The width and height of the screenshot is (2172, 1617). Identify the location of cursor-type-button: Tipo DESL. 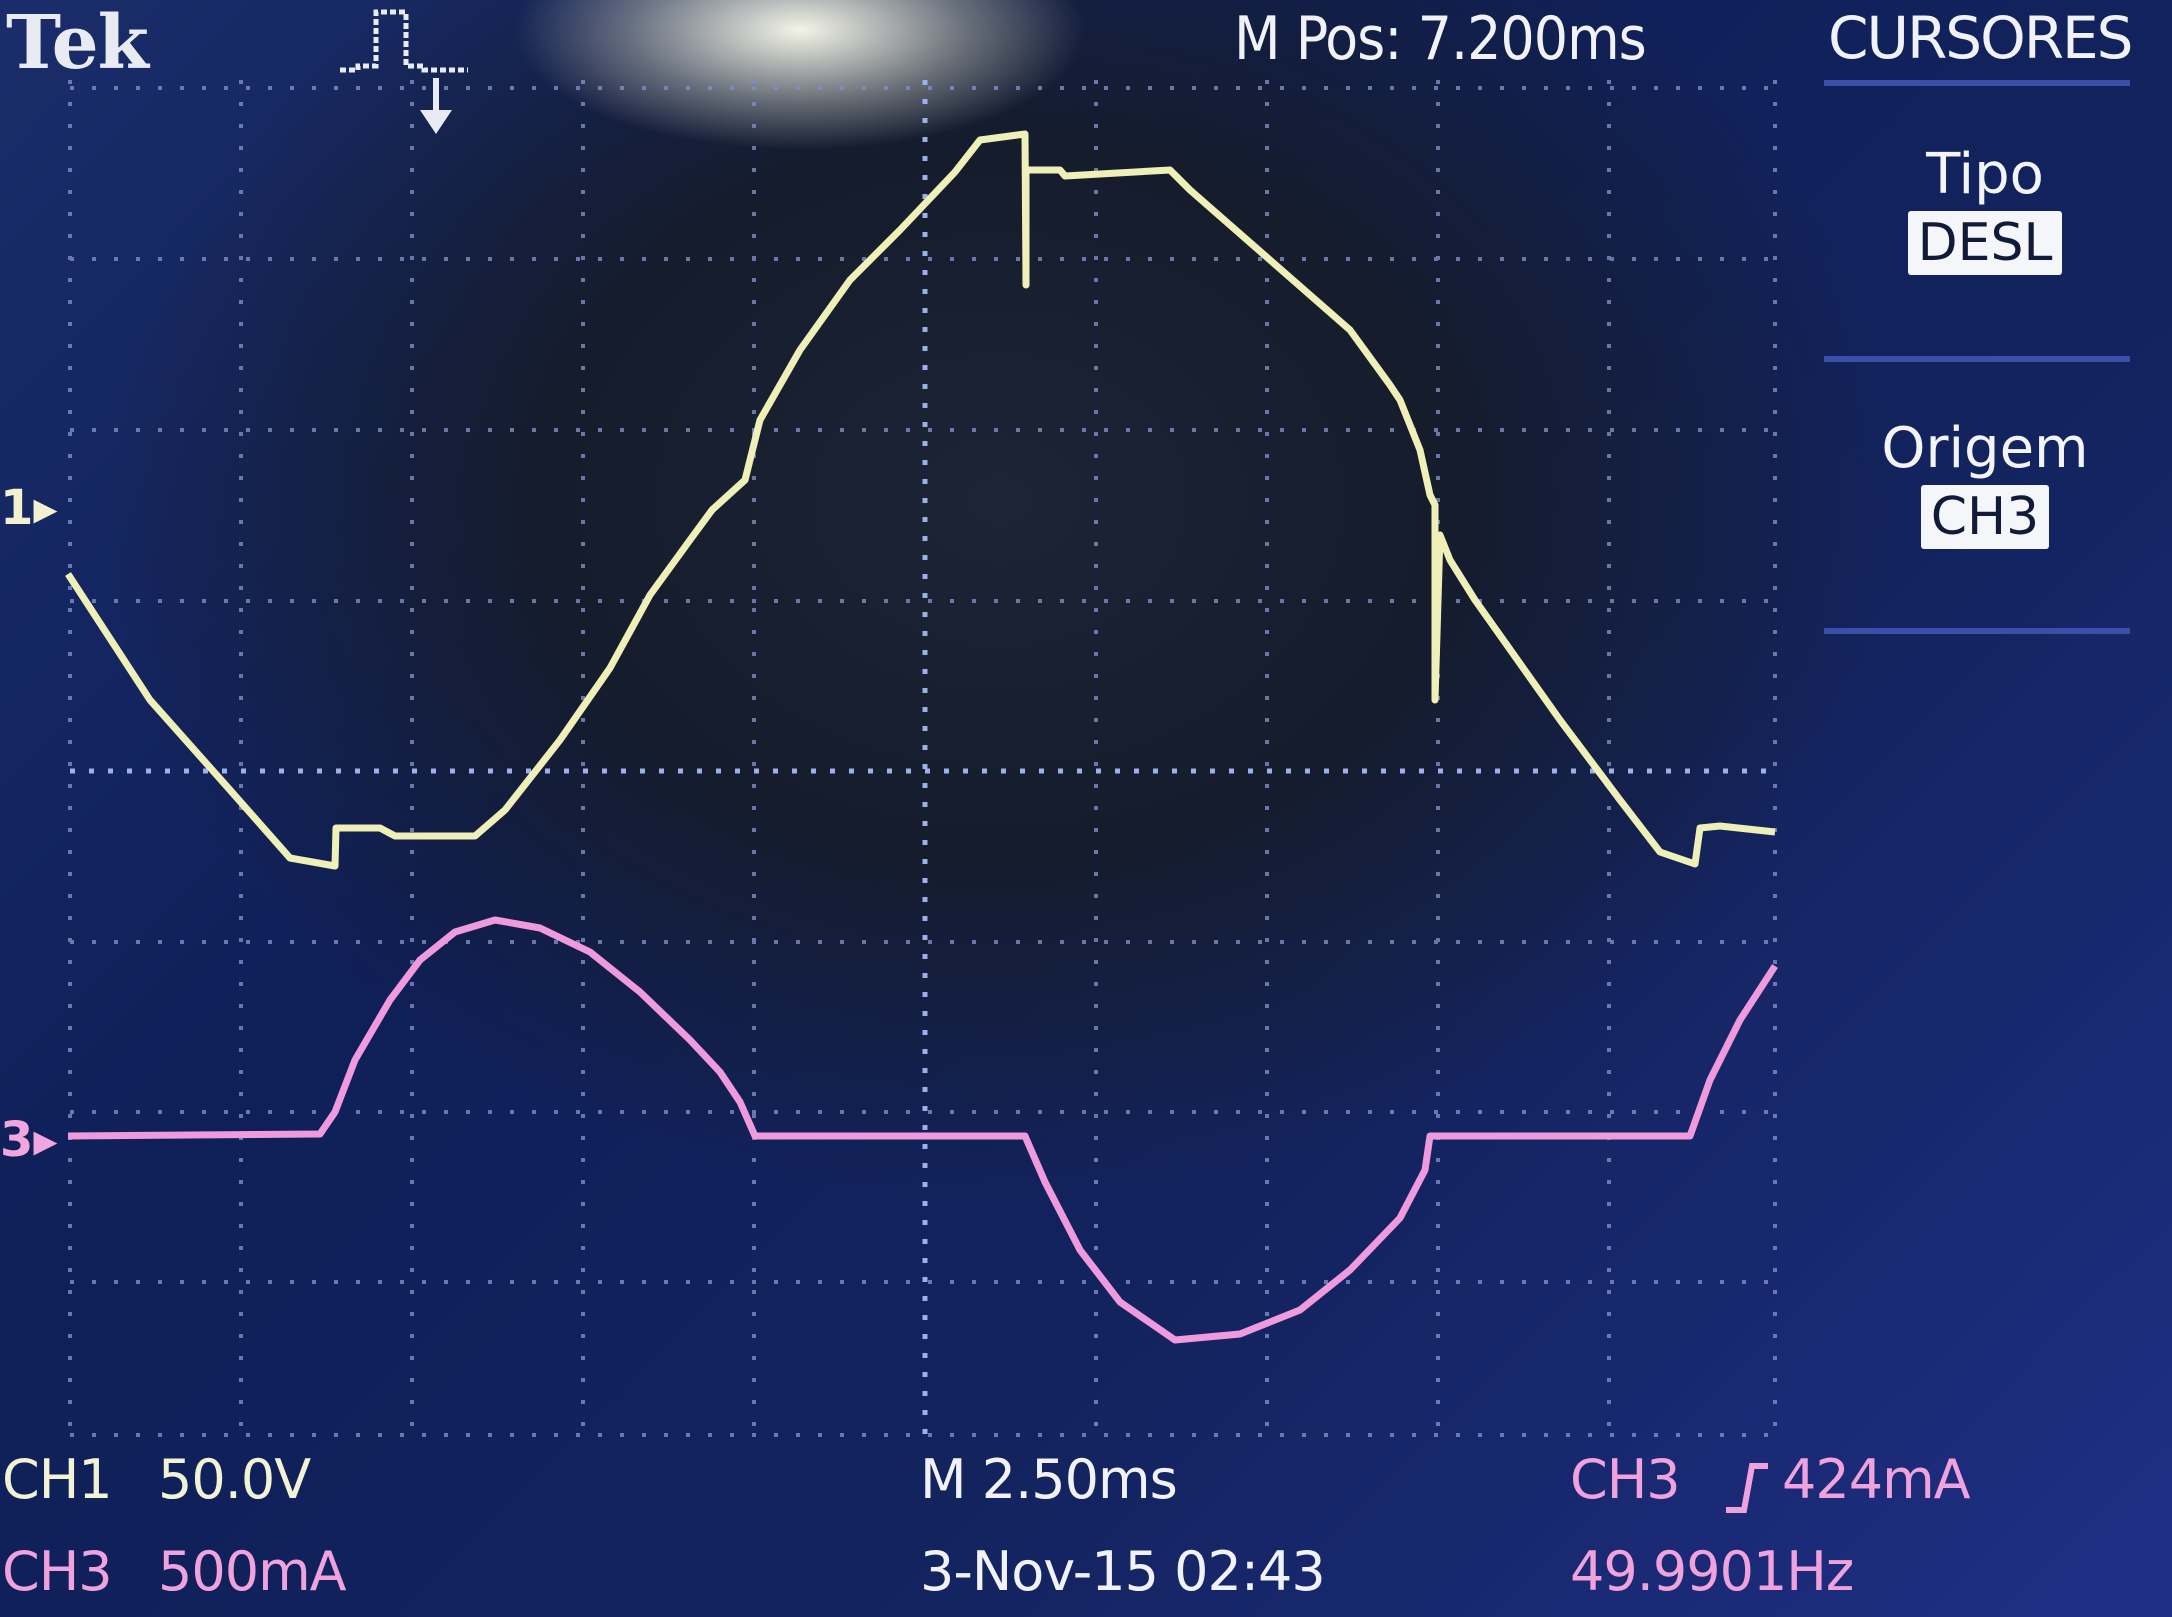
(1985, 208).